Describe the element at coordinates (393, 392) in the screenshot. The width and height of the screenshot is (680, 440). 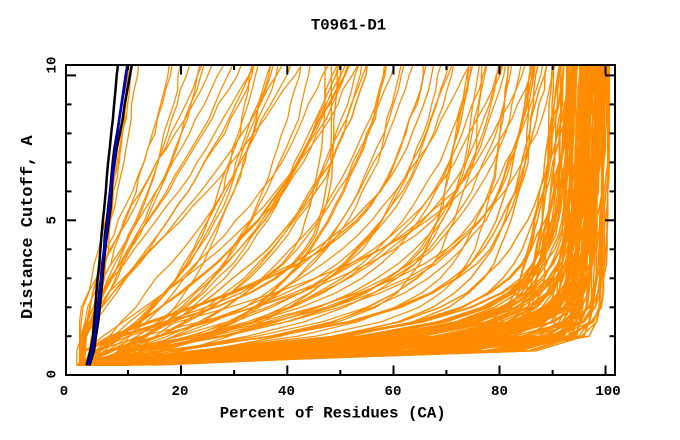
I see `svg-text: 60` at that location.